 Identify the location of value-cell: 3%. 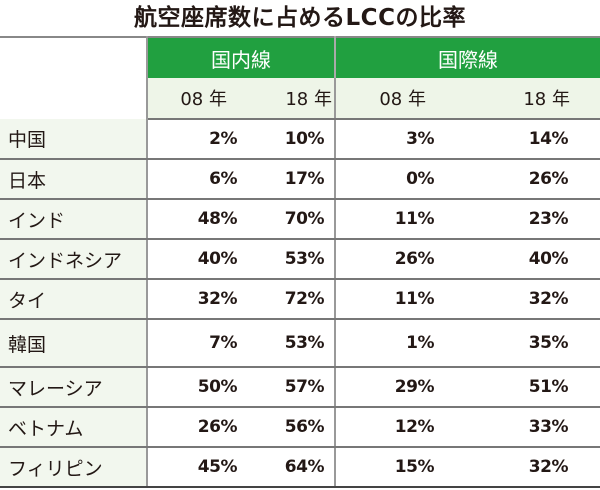
(387, 139).